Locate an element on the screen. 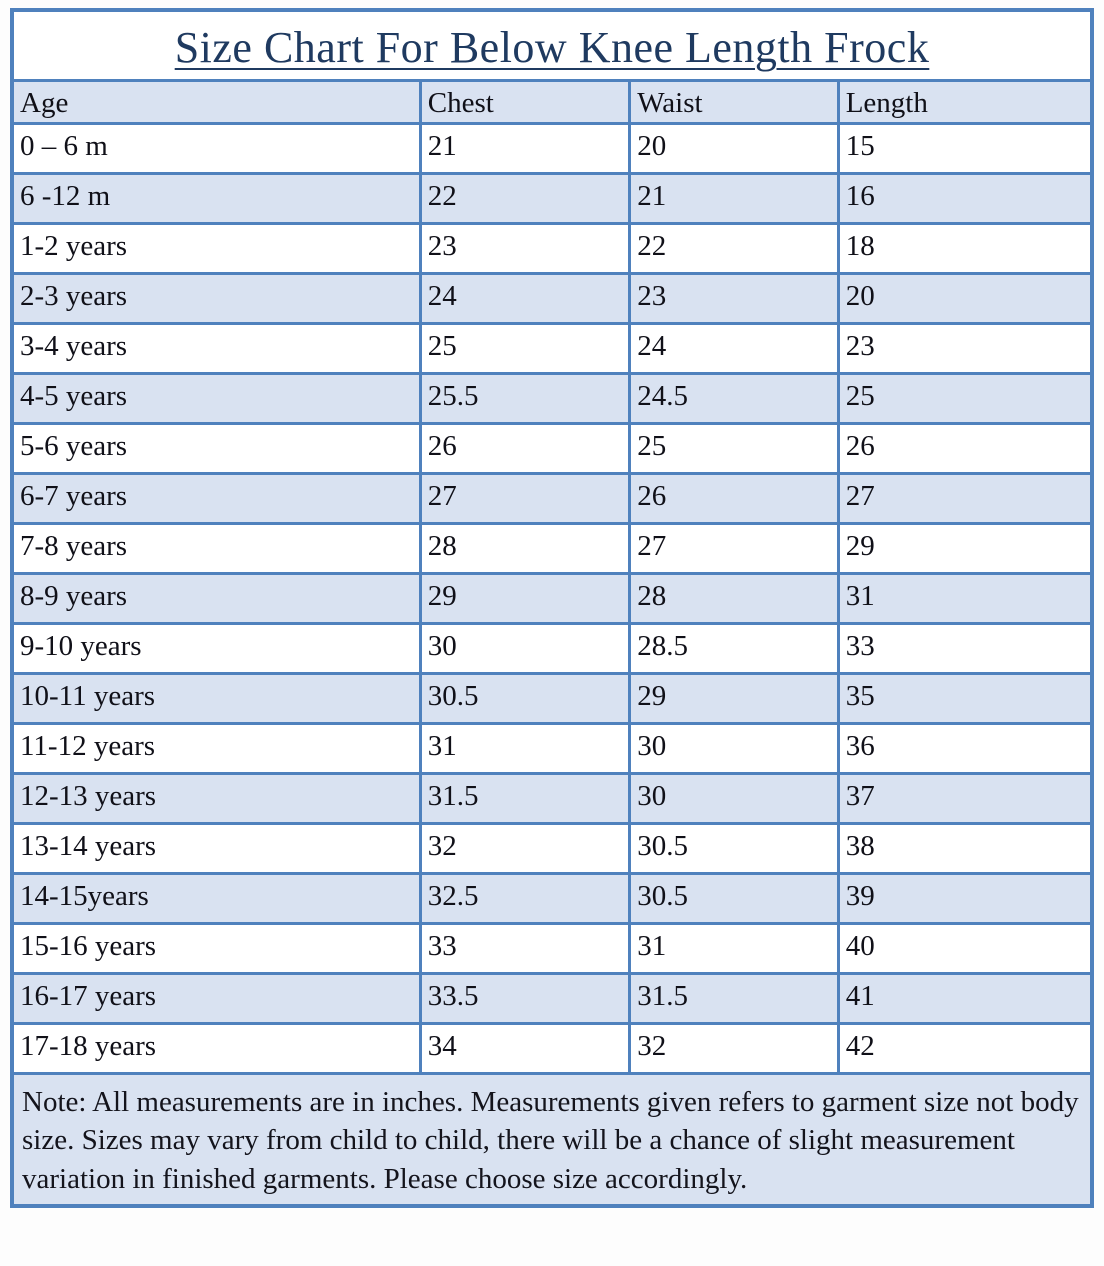  cell-chest: 26 is located at coordinates (525, 448).